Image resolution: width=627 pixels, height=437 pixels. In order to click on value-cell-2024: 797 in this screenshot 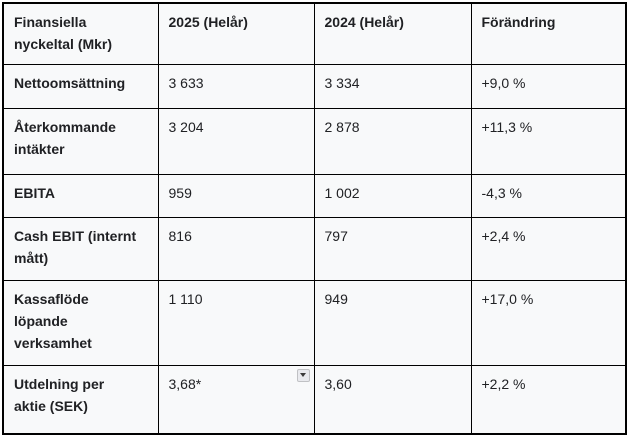, I will do `click(392, 248)`.